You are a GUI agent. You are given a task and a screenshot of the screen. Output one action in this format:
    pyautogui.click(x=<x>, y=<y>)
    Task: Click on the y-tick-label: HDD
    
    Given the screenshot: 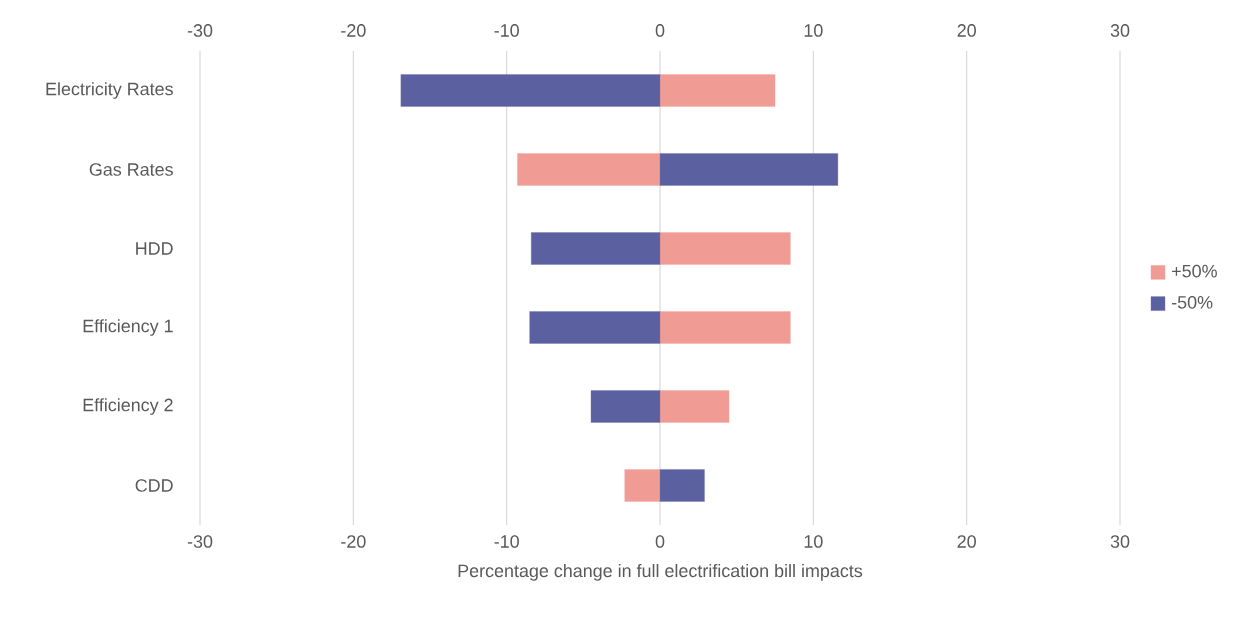 What is the action you would take?
    pyautogui.click(x=154, y=248)
    